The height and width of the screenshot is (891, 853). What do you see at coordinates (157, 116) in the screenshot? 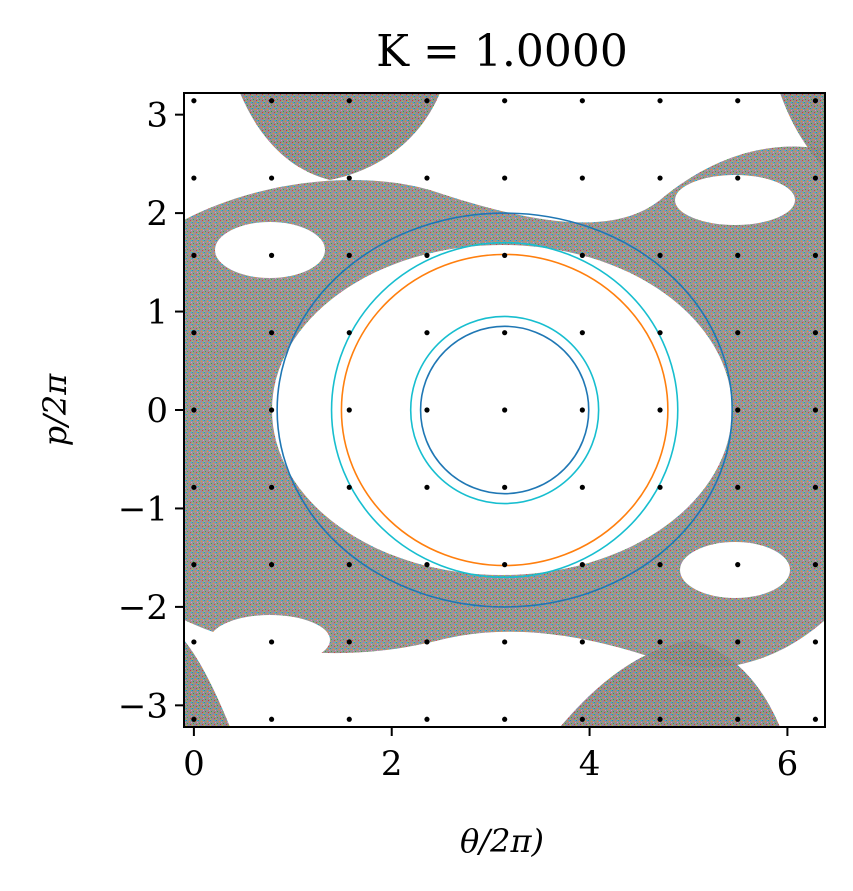
I see `y-tick-label: 3` at bounding box center [157, 116].